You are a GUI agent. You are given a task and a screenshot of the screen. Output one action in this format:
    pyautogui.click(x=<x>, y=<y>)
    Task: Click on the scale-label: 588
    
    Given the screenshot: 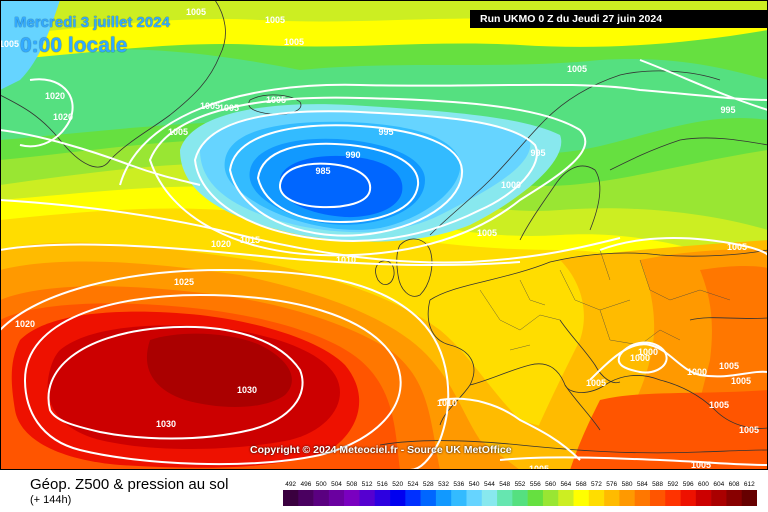 What is the action you would take?
    pyautogui.click(x=657, y=484)
    